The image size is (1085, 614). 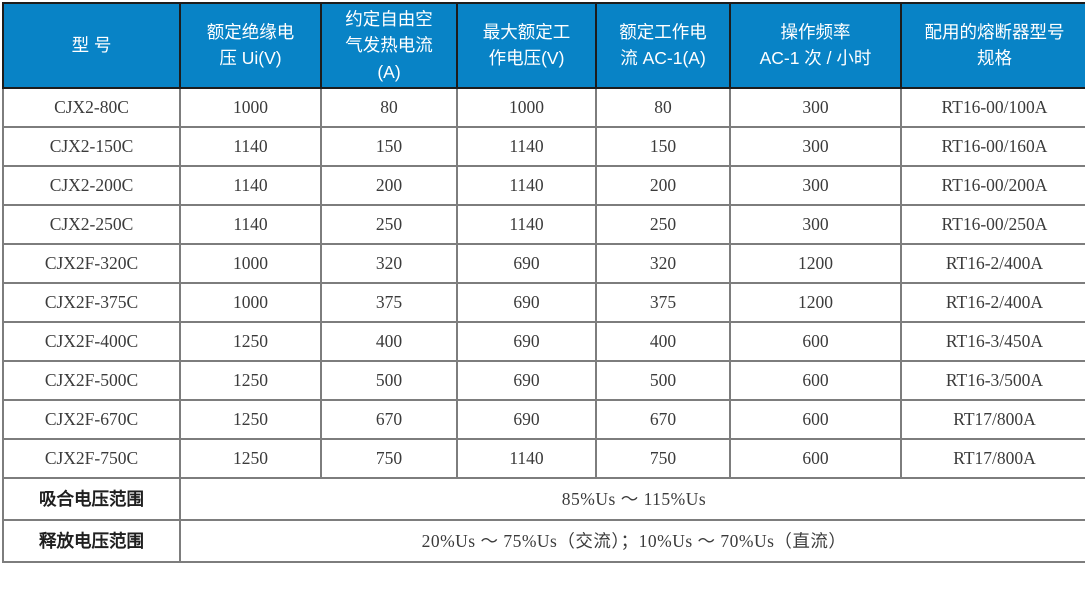 What do you see at coordinates (91, 458) in the screenshot?
I see `model-cell: CJX2F-750C` at bounding box center [91, 458].